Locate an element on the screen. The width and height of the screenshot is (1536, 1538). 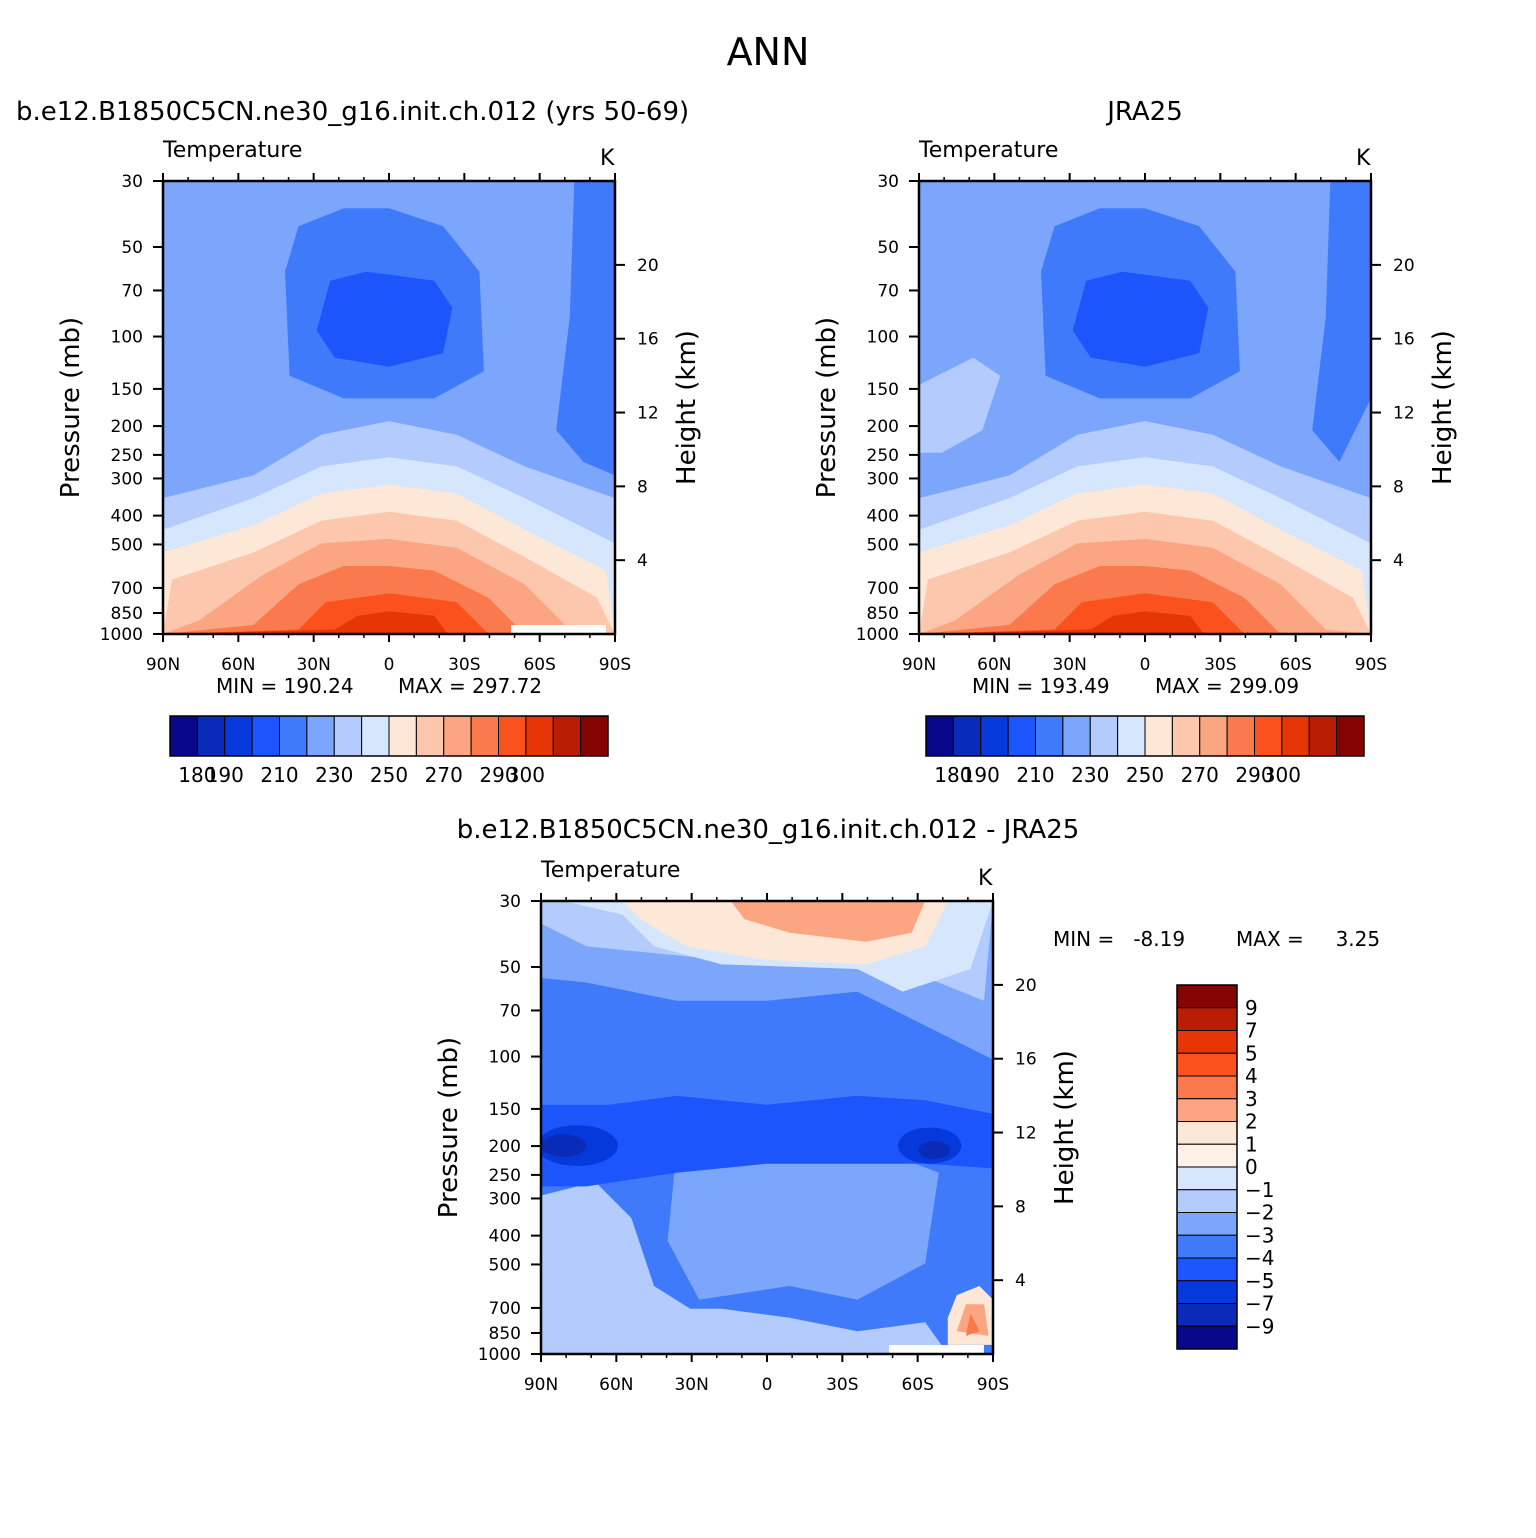
panel-right-min-value: 193.49 is located at coordinates (1074, 686).